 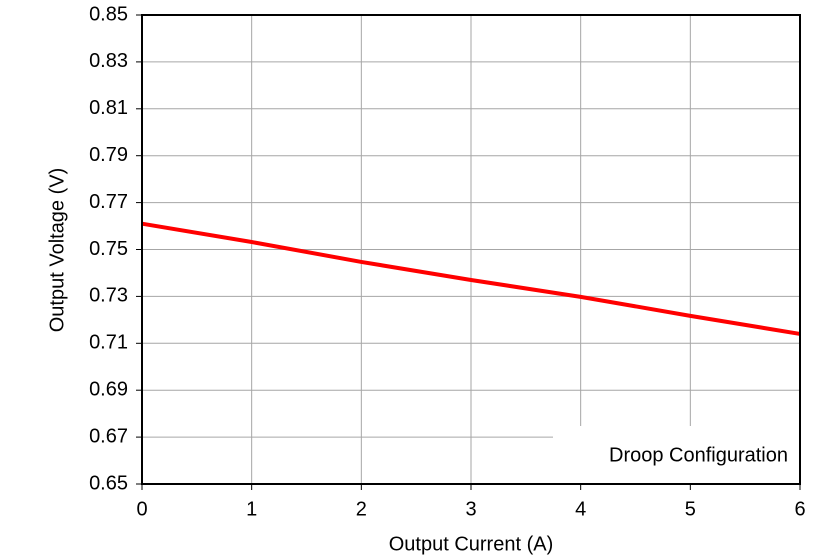 What do you see at coordinates (108, 436) in the screenshot?
I see `y-tick-label: 0.67` at bounding box center [108, 436].